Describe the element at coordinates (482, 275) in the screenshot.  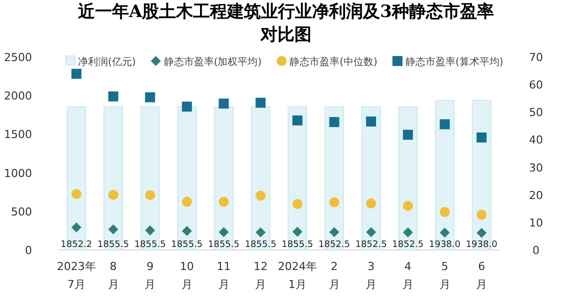
I see `x-tick-label: 6 月` at that location.